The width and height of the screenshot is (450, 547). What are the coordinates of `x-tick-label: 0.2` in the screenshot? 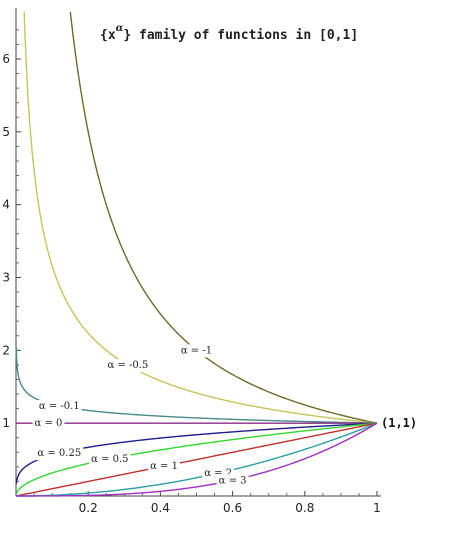 It's located at (88, 508).